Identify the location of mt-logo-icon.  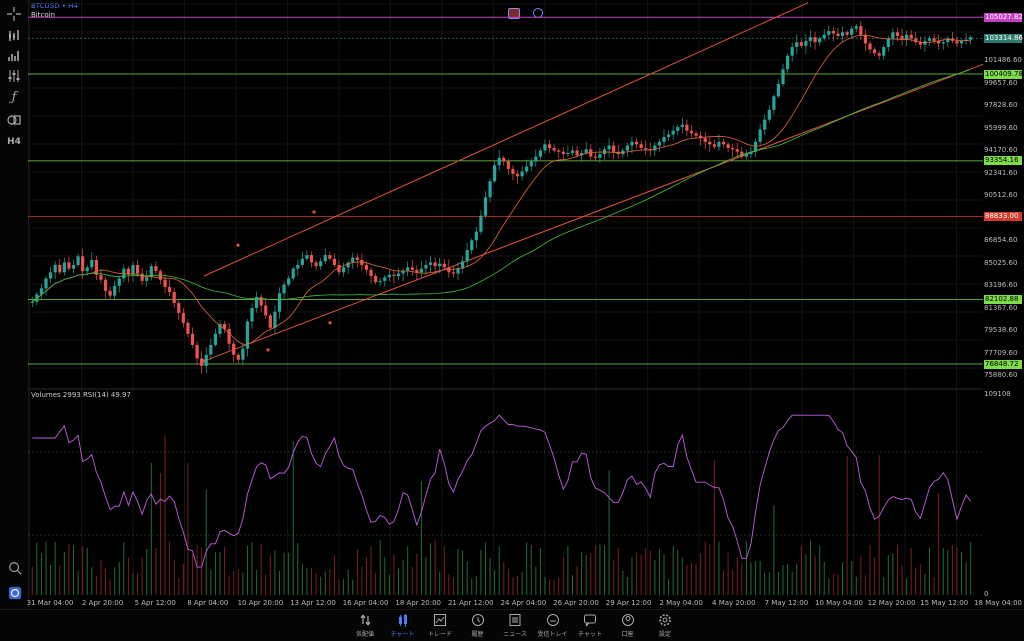
(15, 592).